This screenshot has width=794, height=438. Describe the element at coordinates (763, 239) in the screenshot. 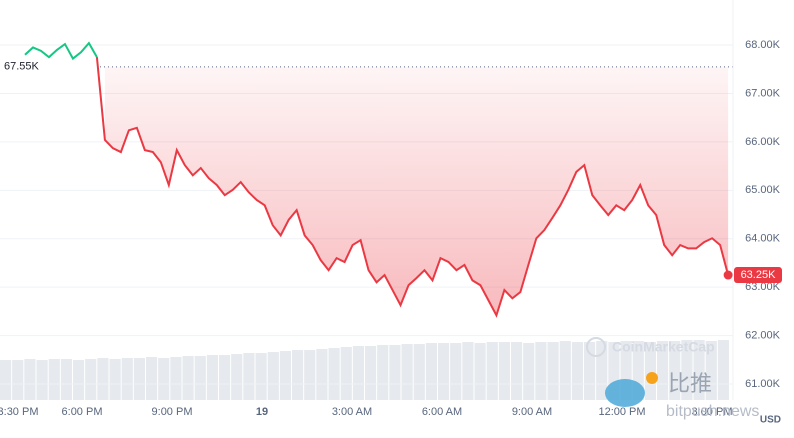

I see `y-tick-label: 64.00K` at that location.